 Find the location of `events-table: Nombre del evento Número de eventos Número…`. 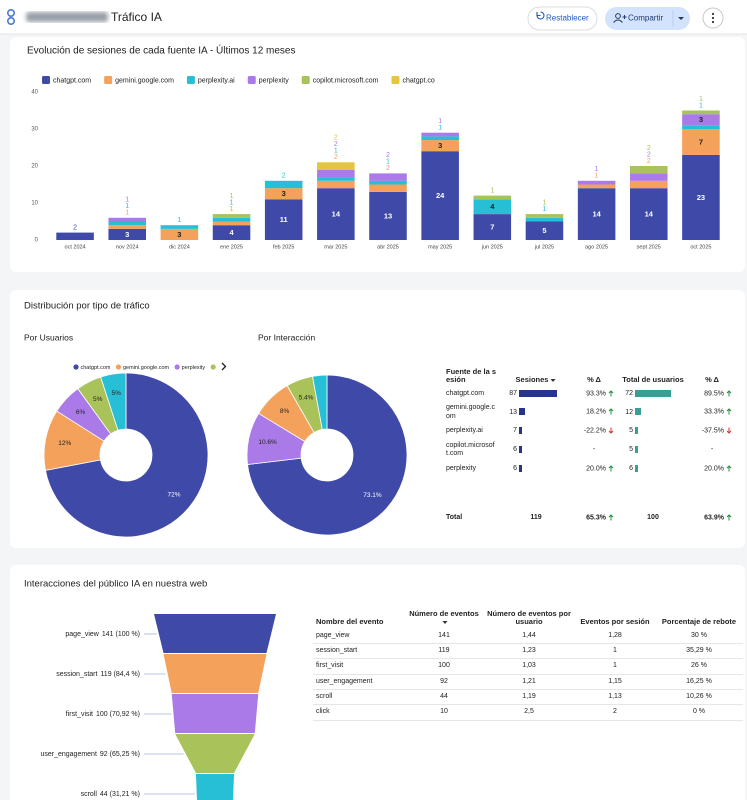

events-table: Nombre del evento Número de eventos Número… is located at coordinates (528, 664).